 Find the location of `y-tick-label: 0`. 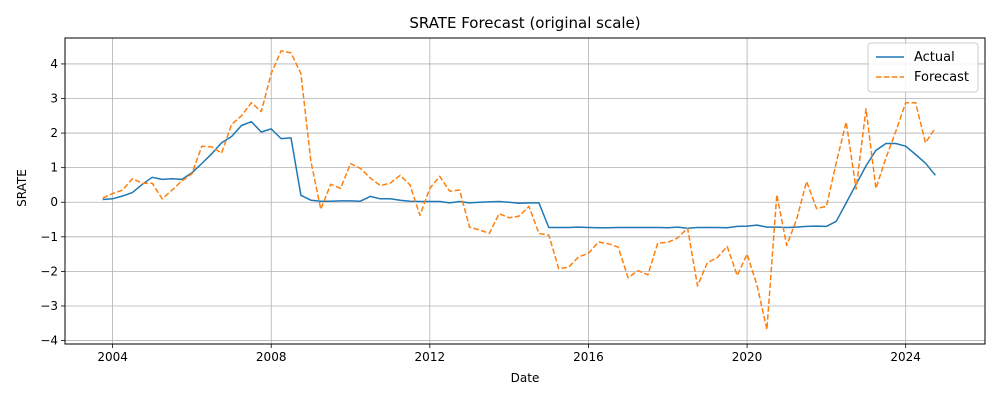

y-tick-label: 0 is located at coordinates (54, 202).